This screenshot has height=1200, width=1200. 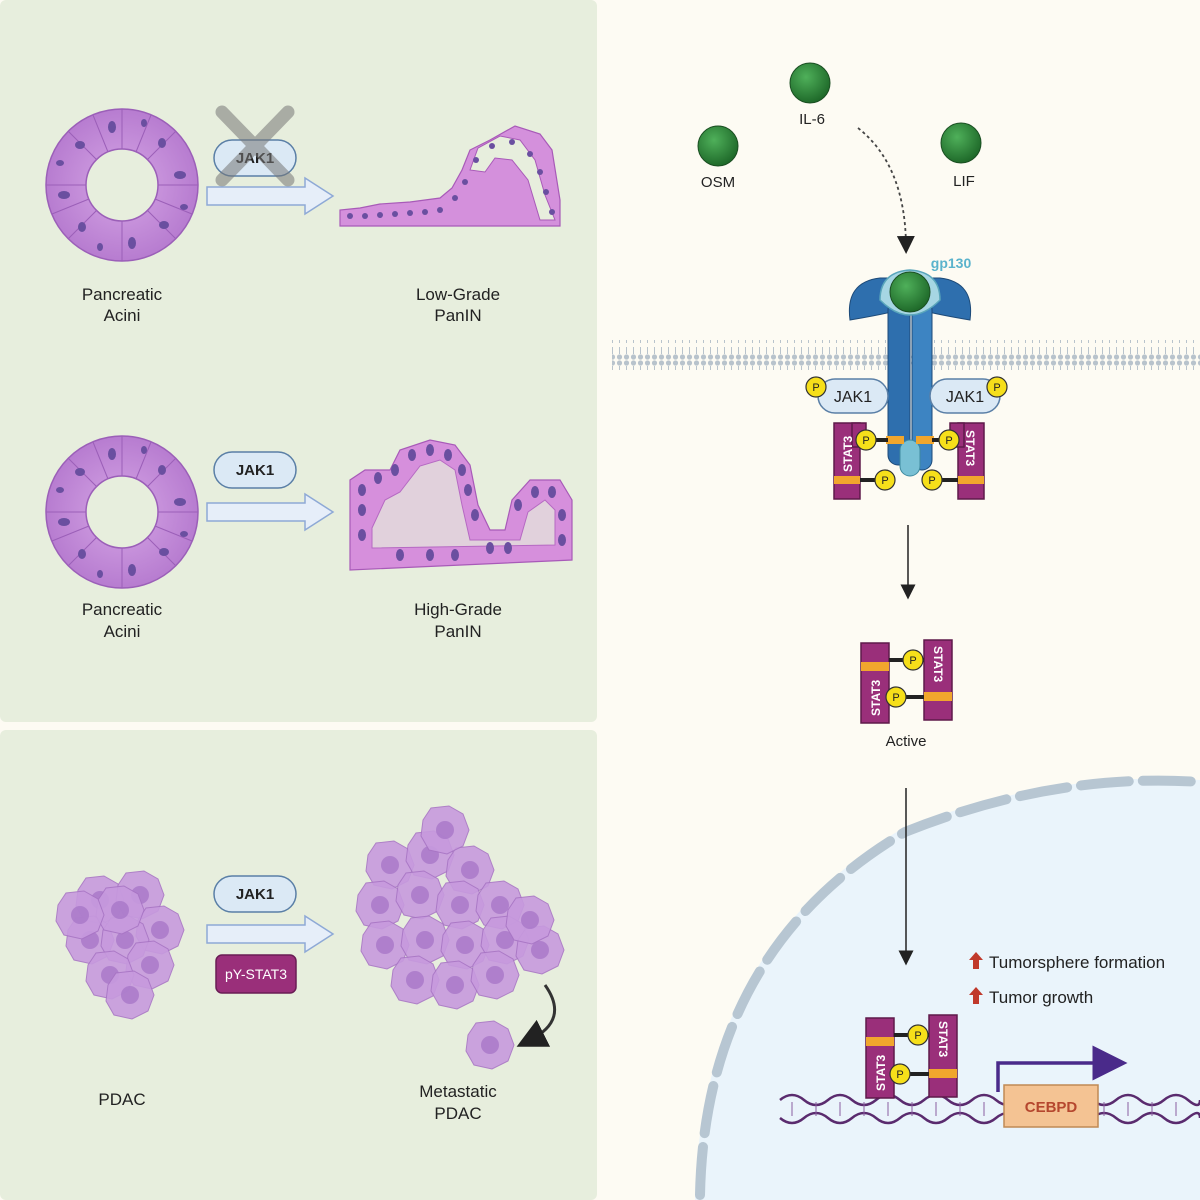 What do you see at coordinates (961, 143) in the screenshot?
I see `lif-ligand` at bounding box center [961, 143].